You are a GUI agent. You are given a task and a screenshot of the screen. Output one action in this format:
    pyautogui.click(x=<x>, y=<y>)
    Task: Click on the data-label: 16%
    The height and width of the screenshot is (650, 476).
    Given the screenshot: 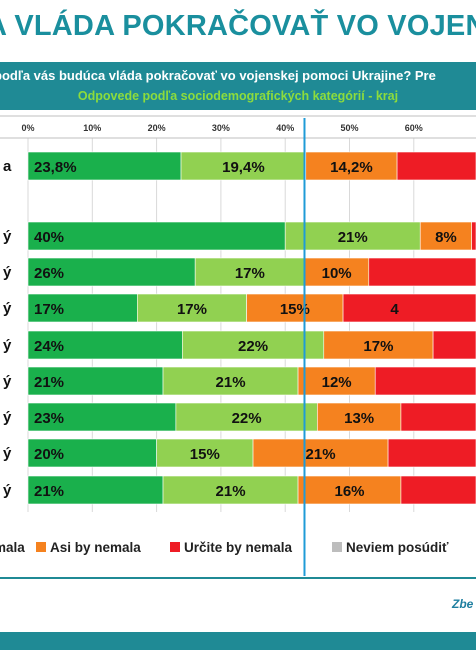 What is the action you would take?
    pyautogui.click(x=349, y=491)
    